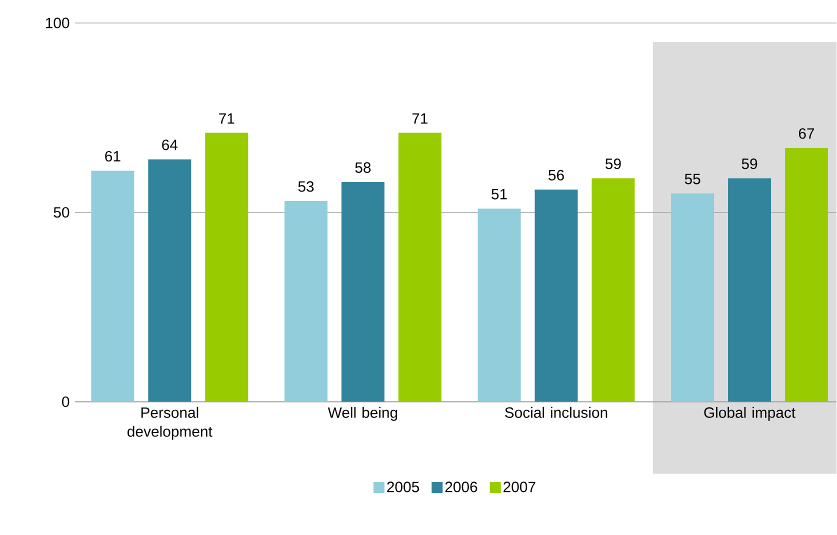  What do you see at coordinates (750, 414) in the screenshot?
I see `x-tick-label: Global impact` at bounding box center [750, 414].